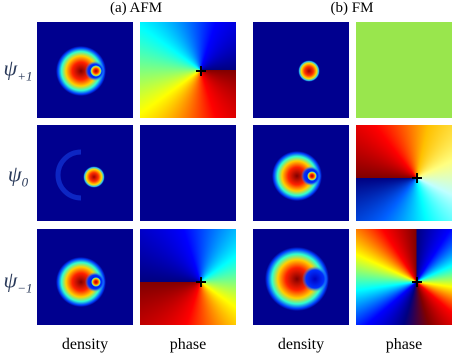  Describe the element at coordinates (136, 8) in the screenshot. I see `panel-title: (a) AFM` at that location.